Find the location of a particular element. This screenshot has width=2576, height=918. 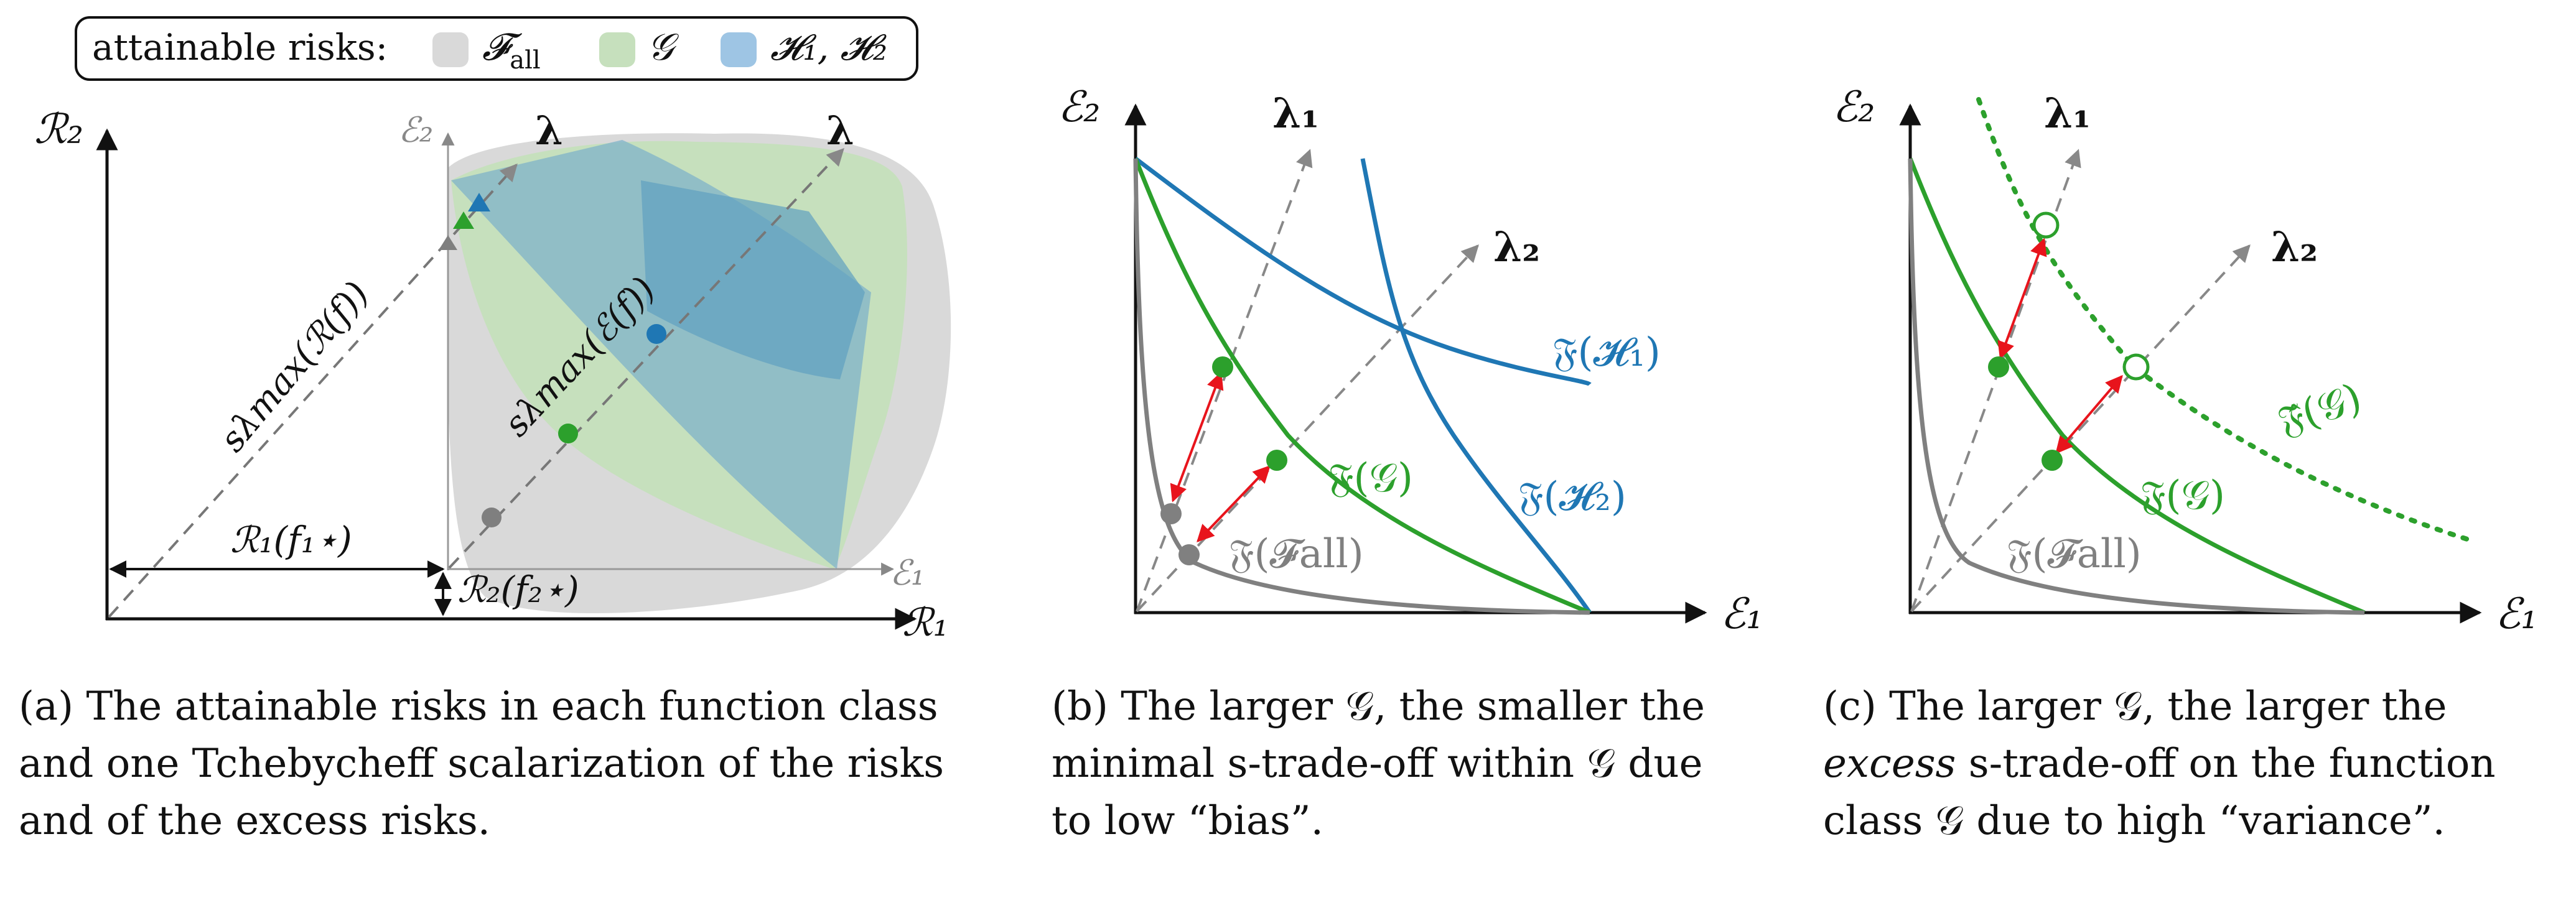

offset-r2-label: ℛ₂(f₂⋆) is located at coordinates (518, 589).